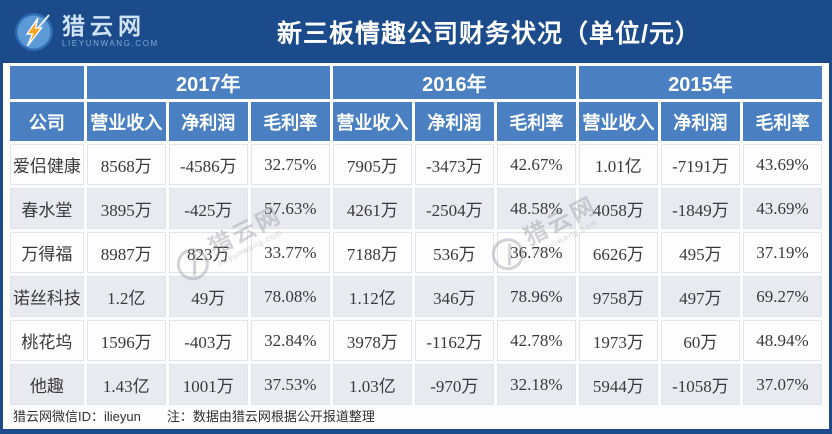 Image resolution: width=832 pixels, height=434 pixels. What do you see at coordinates (489, 33) in the screenshot?
I see `page-title: 新三板情趣公司财务状况（单位/元）` at bounding box center [489, 33].